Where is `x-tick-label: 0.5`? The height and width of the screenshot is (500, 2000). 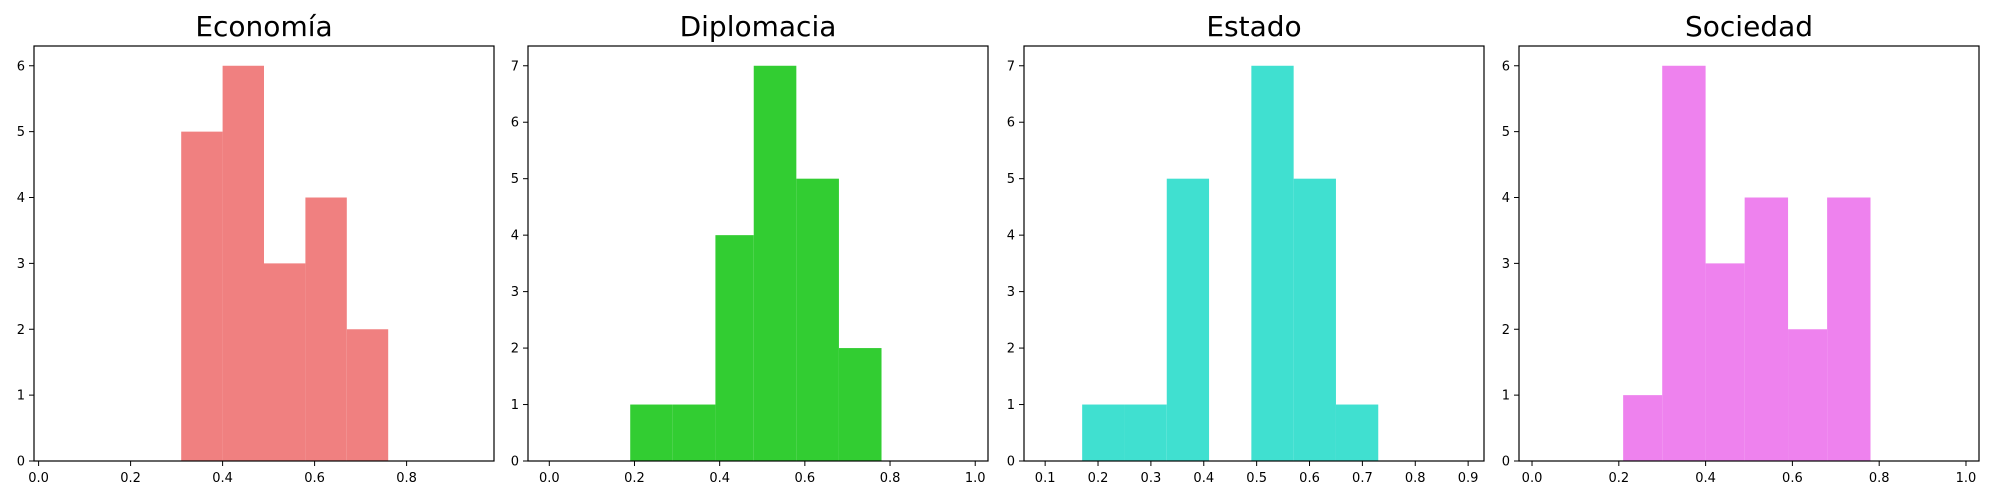
x-tick-label: 0.5 is located at coordinates (1256, 478).